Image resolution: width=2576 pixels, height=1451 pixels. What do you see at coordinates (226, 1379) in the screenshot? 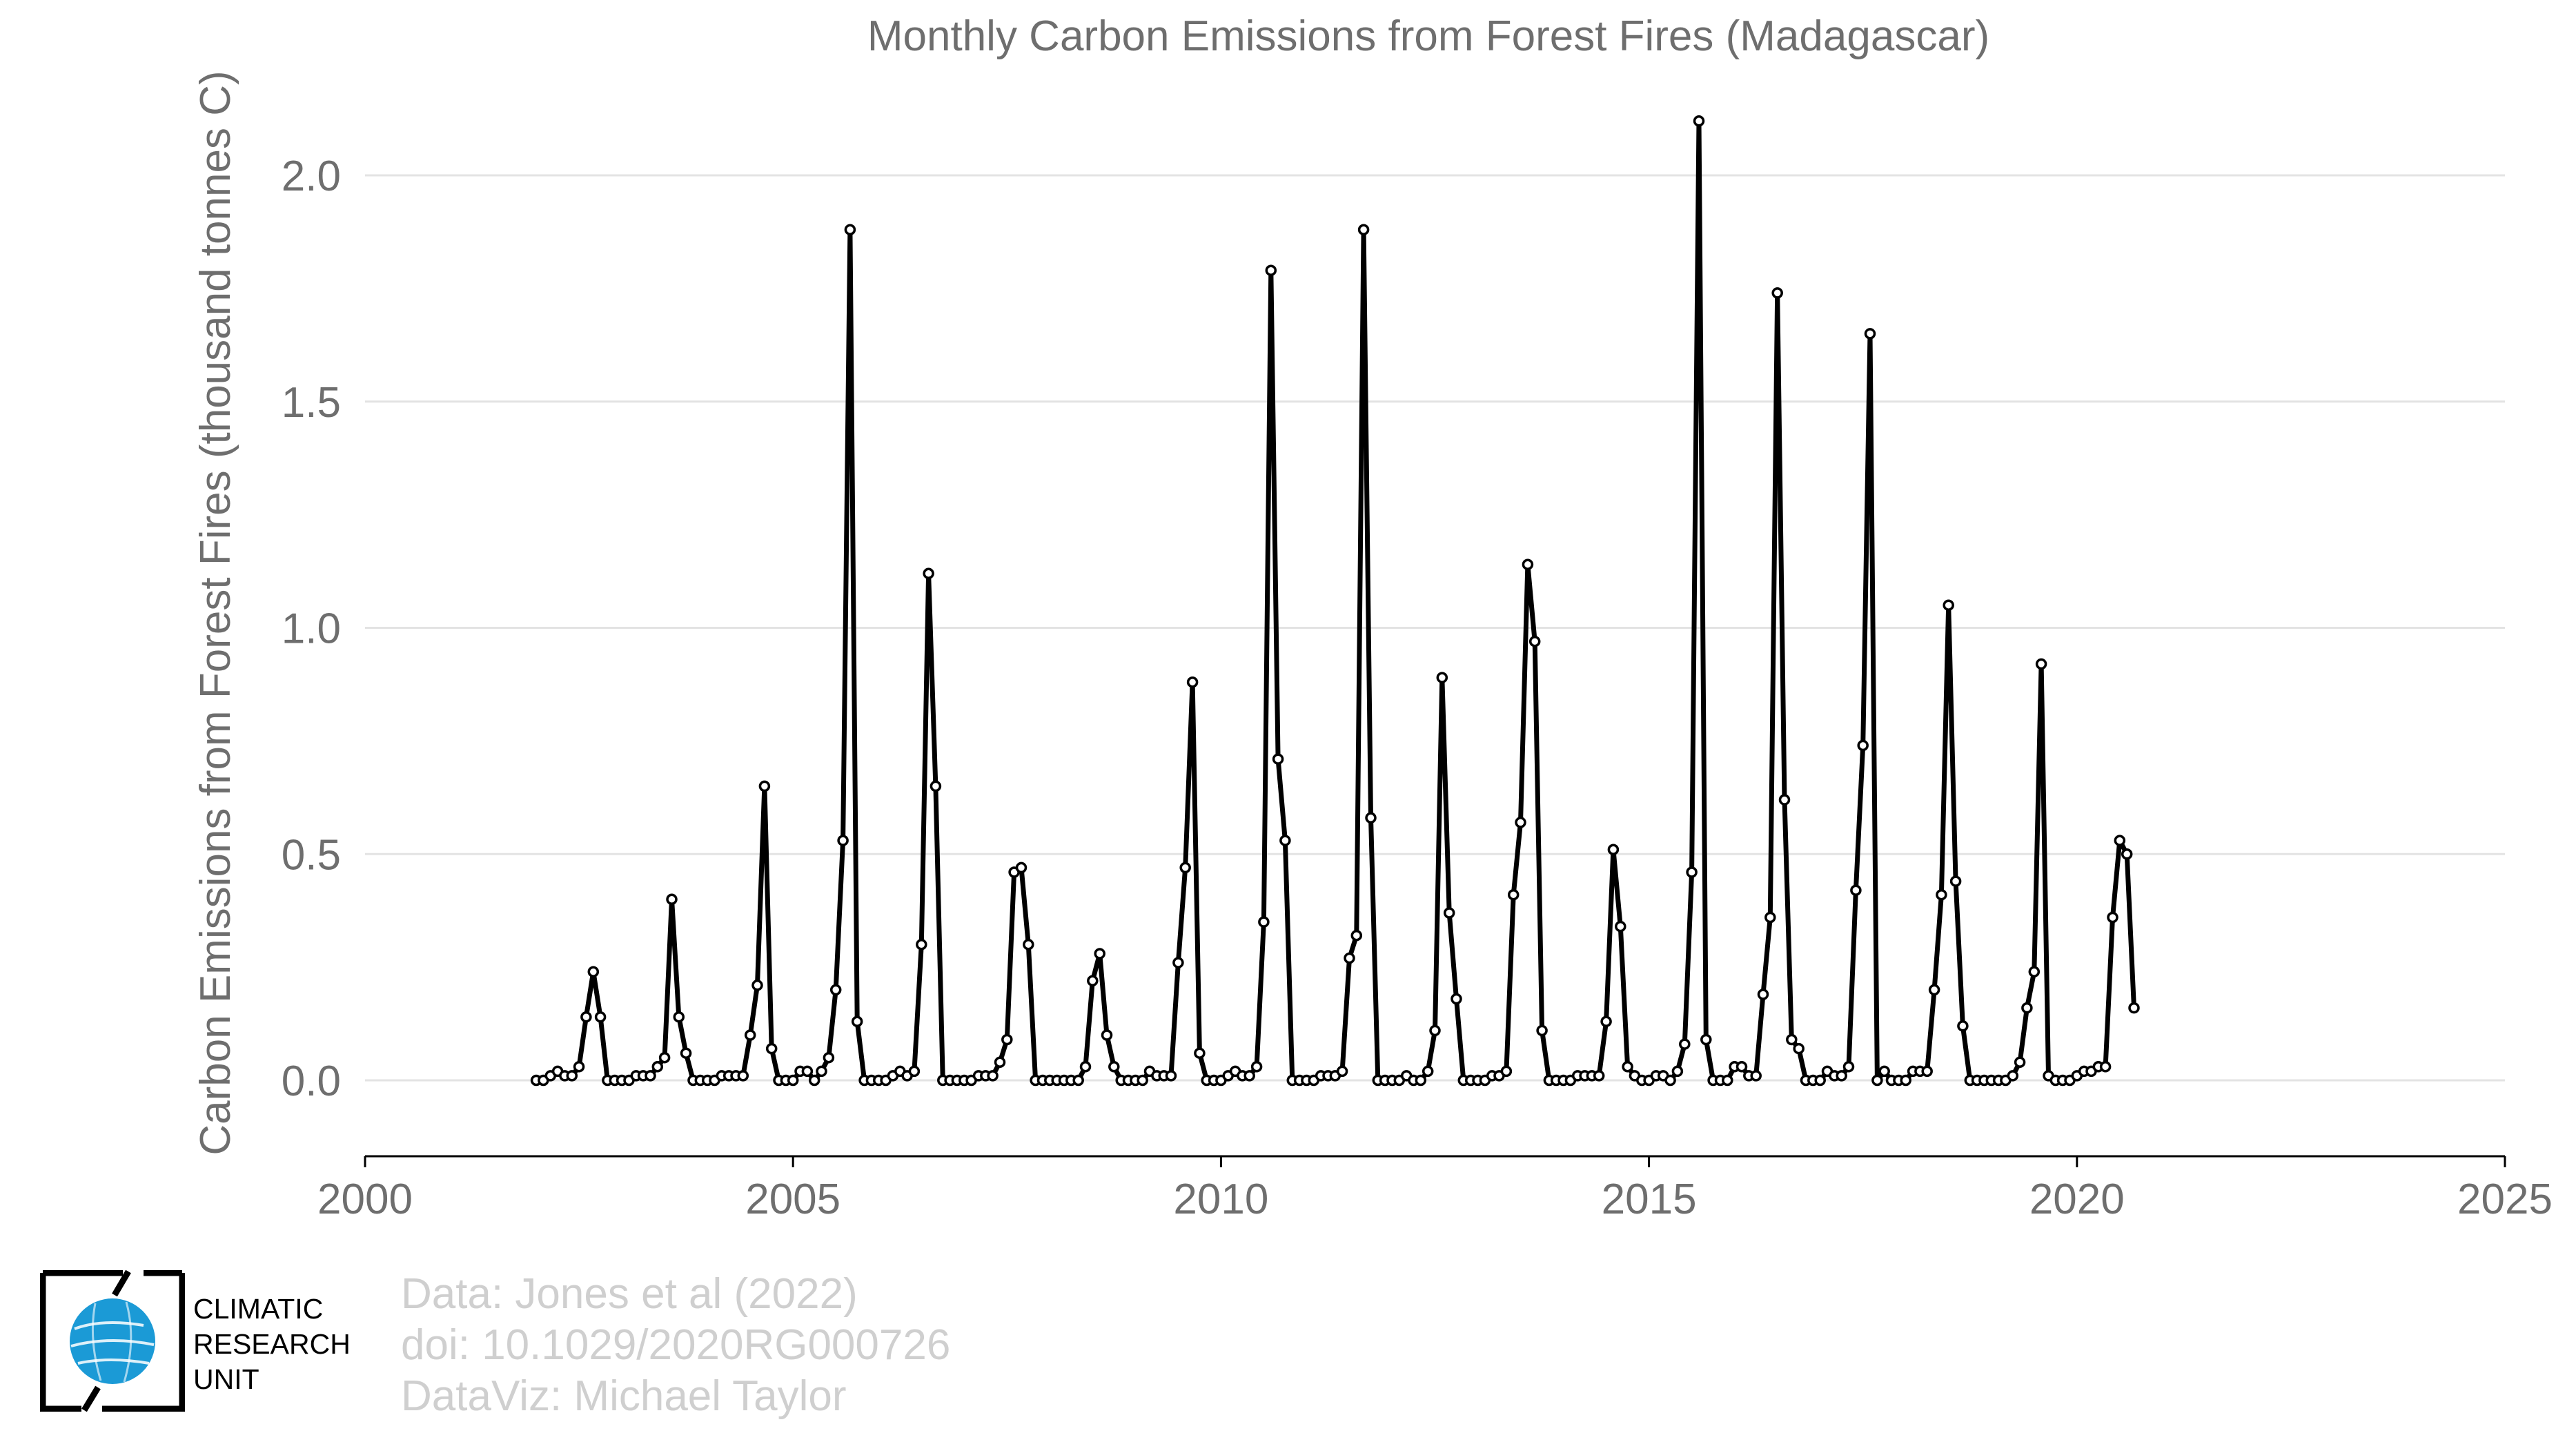
I see `logo-line-3: UNIT` at bounding box center [226, 1379].